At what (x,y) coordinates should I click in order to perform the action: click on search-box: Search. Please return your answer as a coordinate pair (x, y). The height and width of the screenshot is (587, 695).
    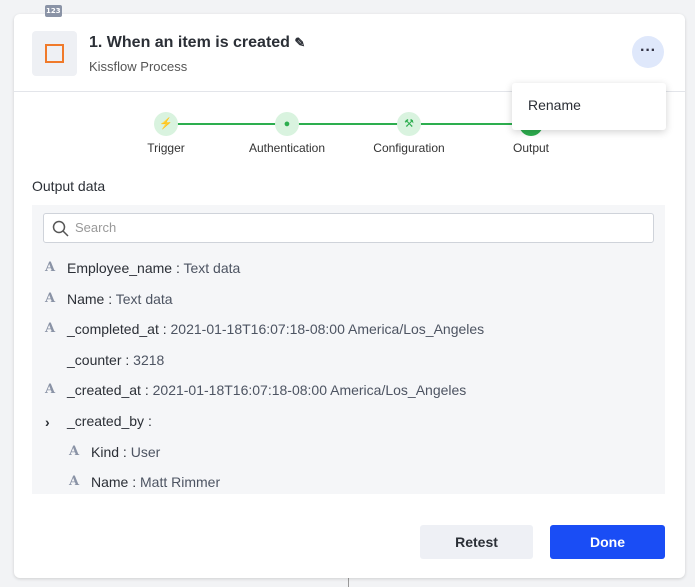
    Looking at the image, I should click on (348, 228).